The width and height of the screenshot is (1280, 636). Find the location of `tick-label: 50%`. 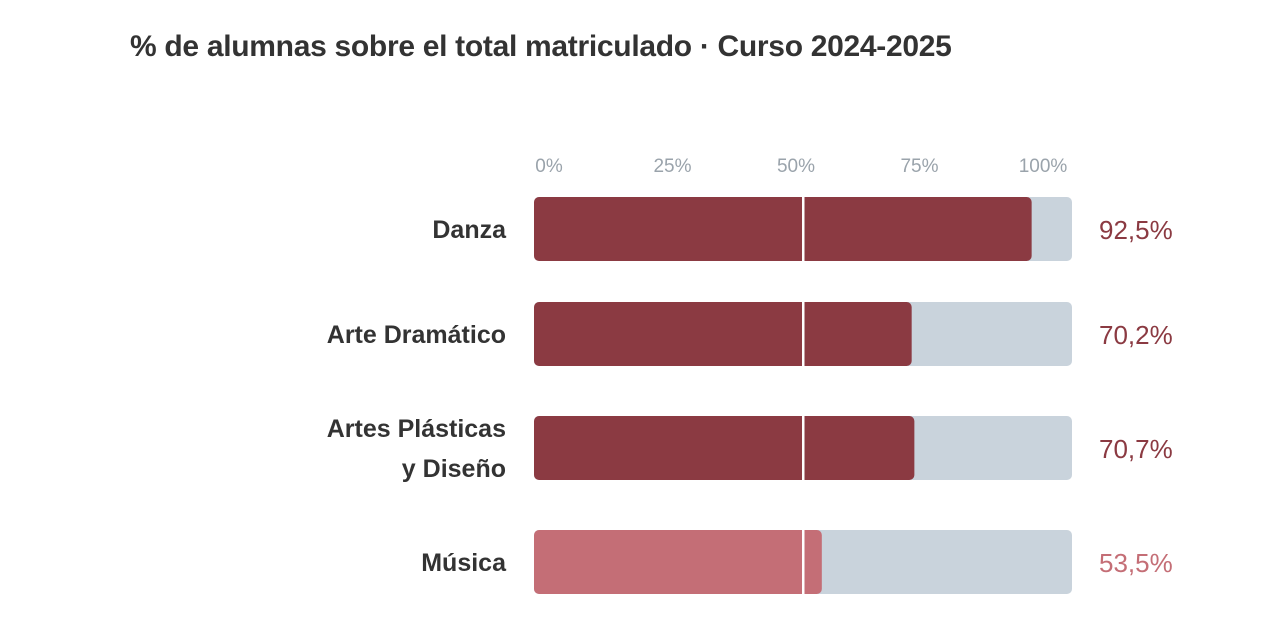

tick-label: 50% is located at coordinates (796, 166).